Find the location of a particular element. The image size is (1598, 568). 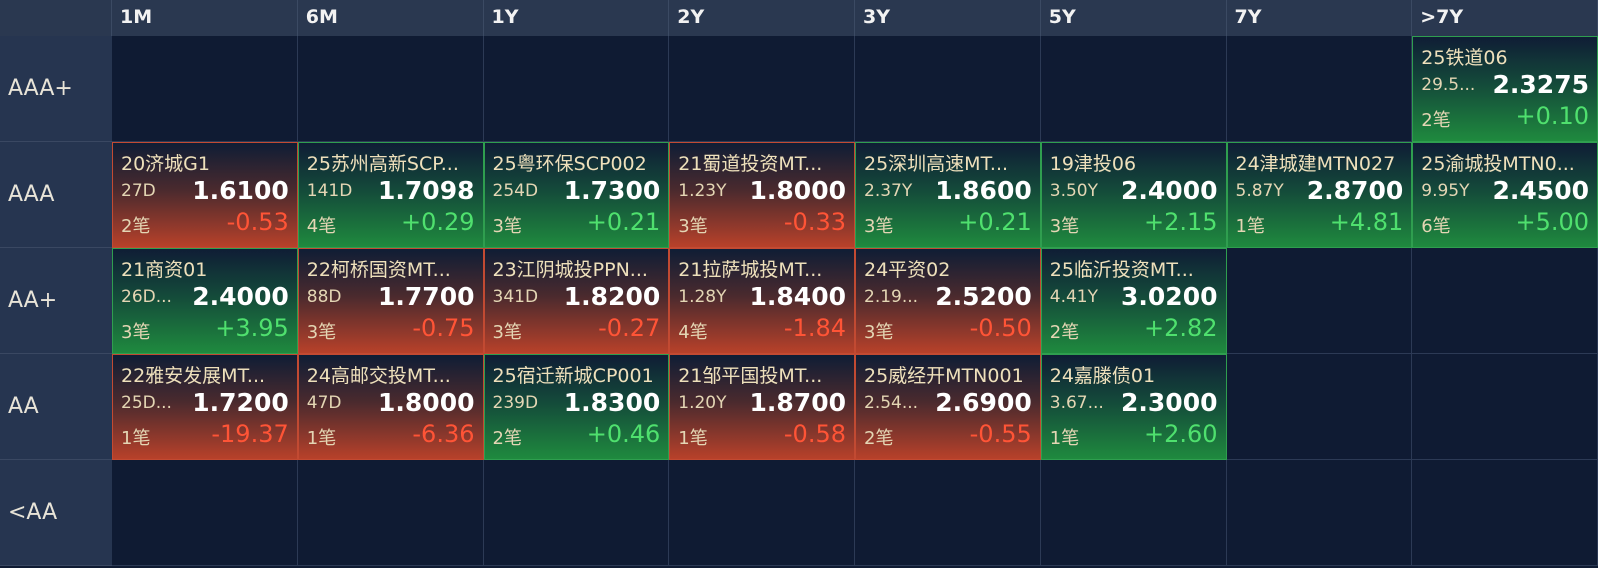

bond-cell: 24嘉滕债01 3.67... 2.3000 1笔 +2.60 is located at coordinates (1133, 407).